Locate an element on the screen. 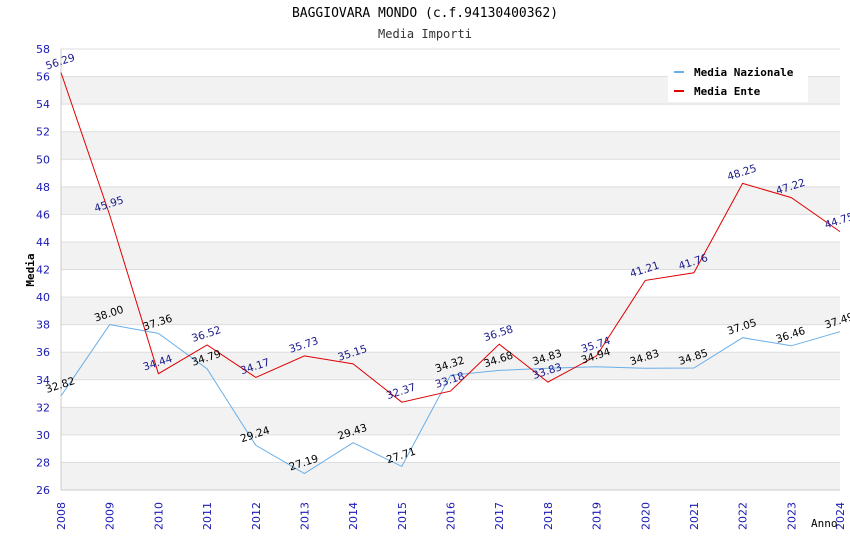  y-tick-label: 52 is located at coordinates (43, 132).